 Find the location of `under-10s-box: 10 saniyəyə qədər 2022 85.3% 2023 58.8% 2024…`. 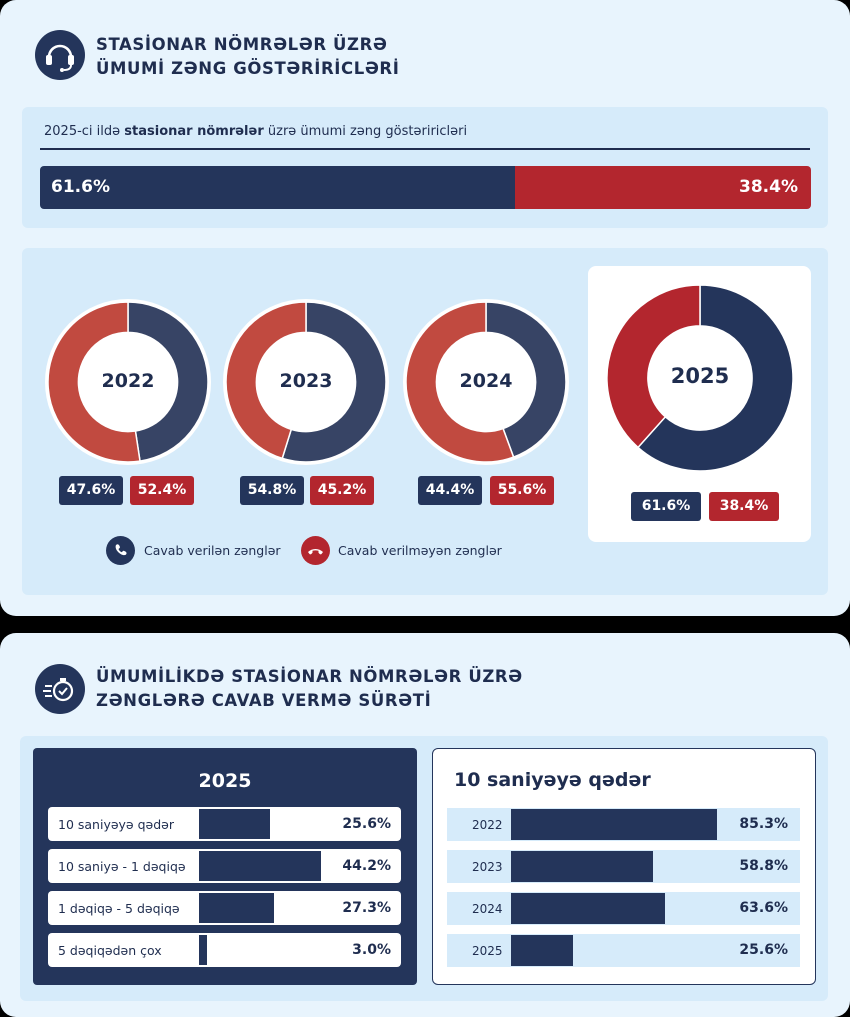

under-10s-box: 10 saniyəyə qədər 2022 85.3% 2023 58.8% 2024… is located at coordinates (624, 866).